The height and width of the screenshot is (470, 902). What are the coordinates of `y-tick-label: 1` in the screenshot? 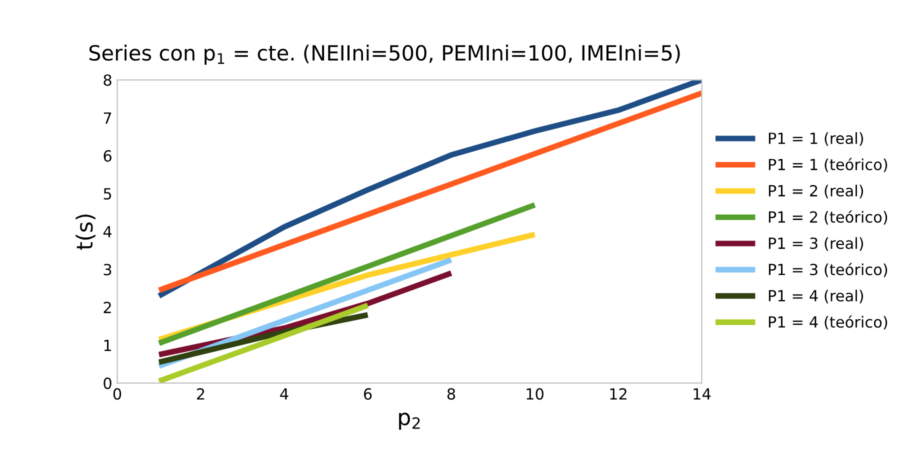 It's located at (107, 345).